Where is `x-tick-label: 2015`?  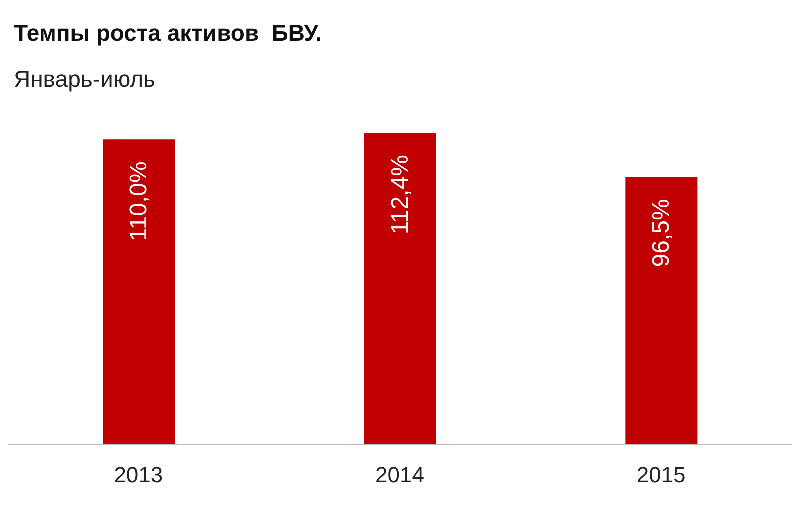
x-tick-label: 2015 is located at coordinates (661, 475).